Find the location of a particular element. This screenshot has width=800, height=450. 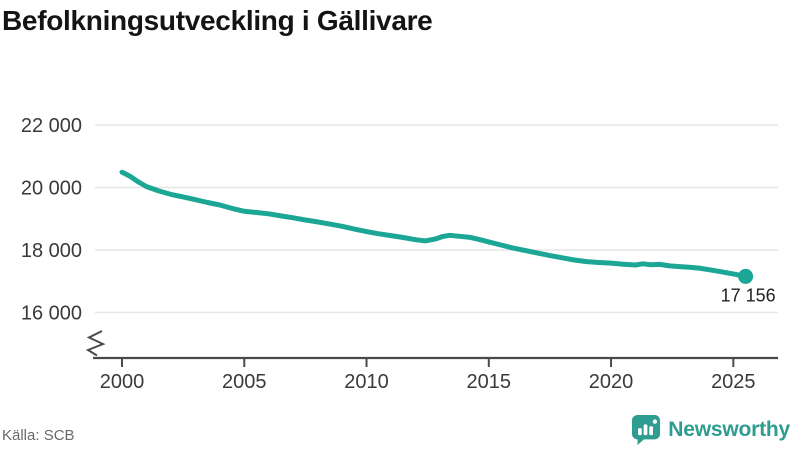

svg-text: 2025 is located at coordinates (733, 382).